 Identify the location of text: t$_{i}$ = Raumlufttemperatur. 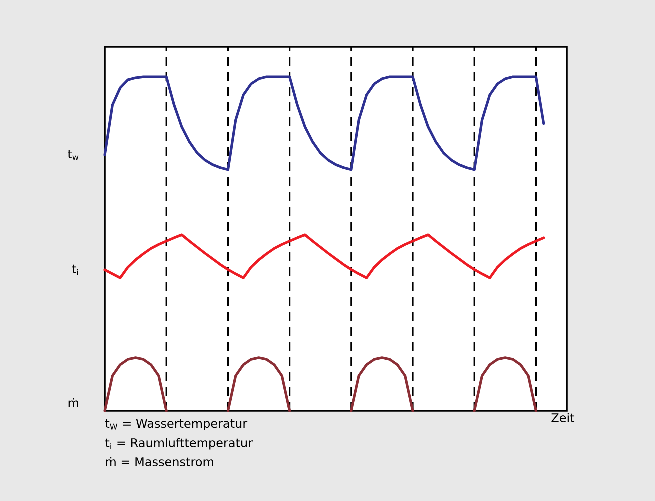
(180, 444).